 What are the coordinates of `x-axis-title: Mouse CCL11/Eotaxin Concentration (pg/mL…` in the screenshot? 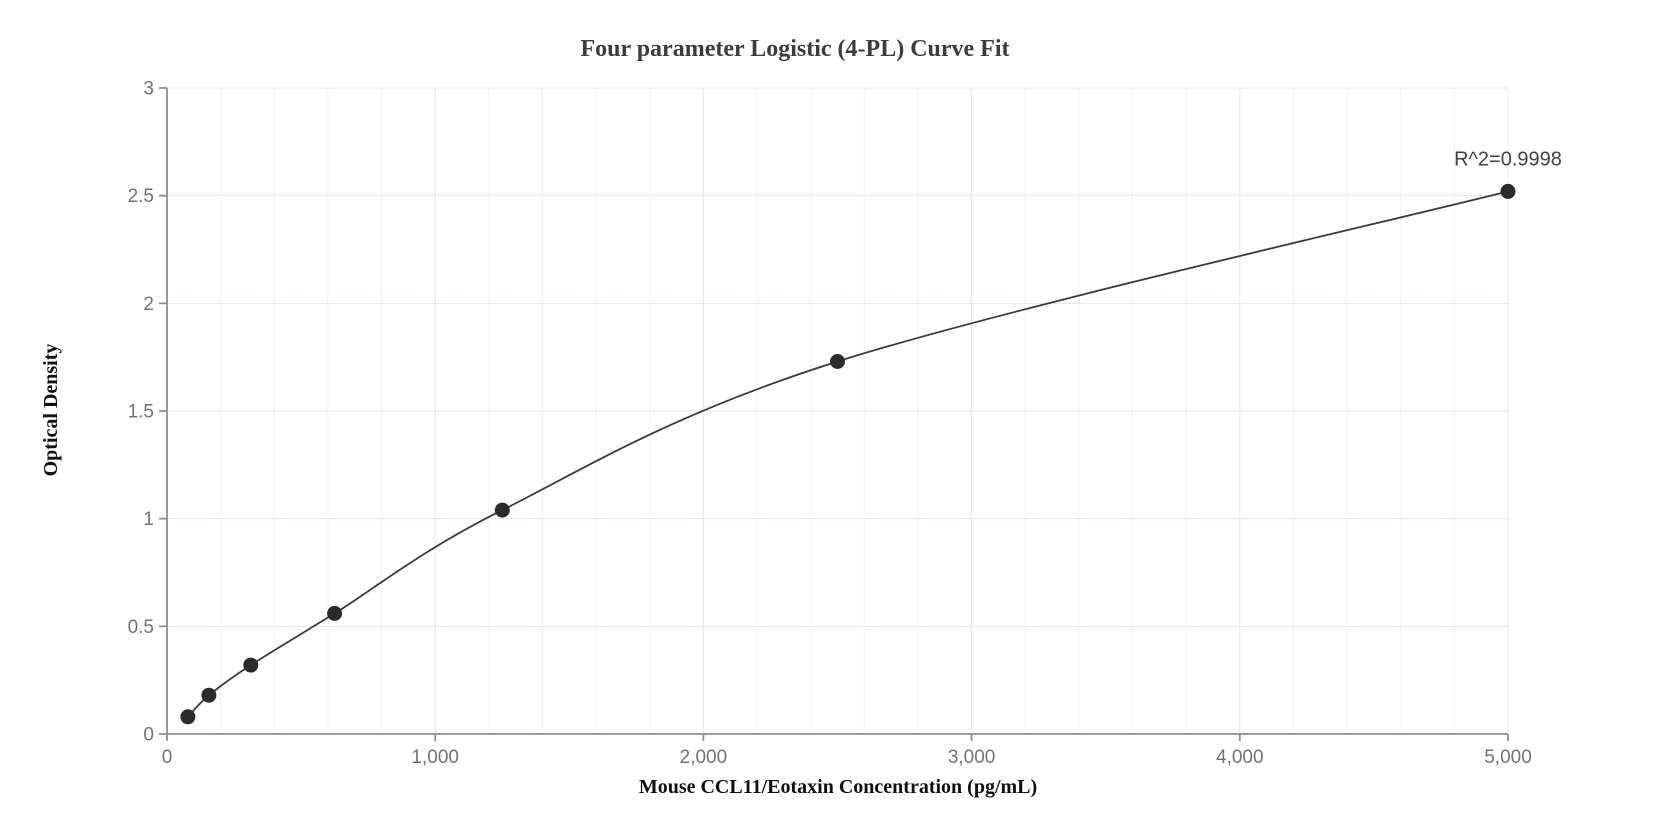 It's located at (838, 787).